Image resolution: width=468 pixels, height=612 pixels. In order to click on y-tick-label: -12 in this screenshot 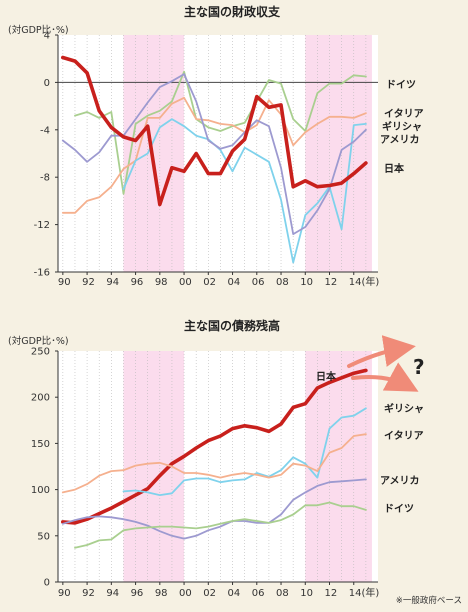, I will do `click(42, 225)`.